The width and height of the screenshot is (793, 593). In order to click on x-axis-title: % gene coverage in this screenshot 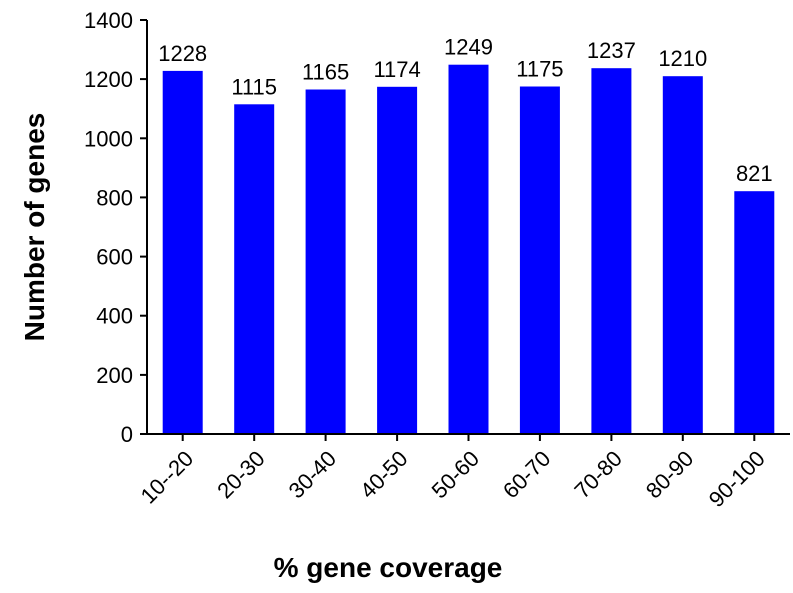, I will do `click(388, 567)`.